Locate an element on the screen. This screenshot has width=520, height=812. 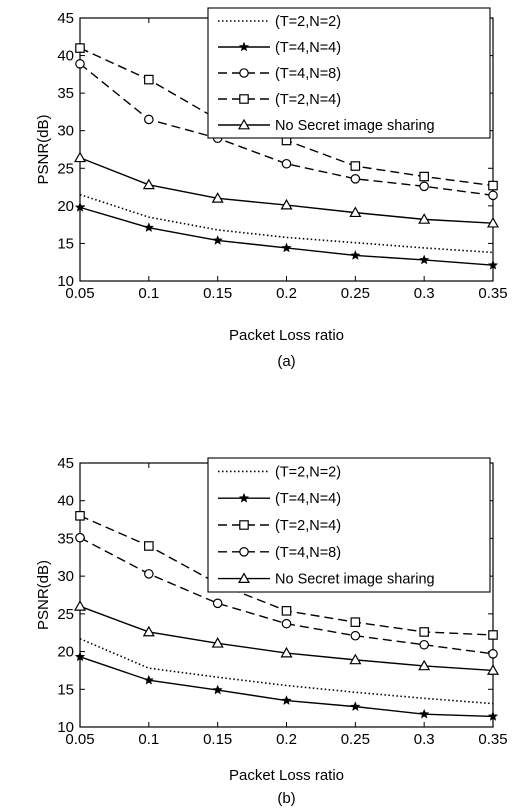
x-tick-label: 0.35 is located at coordinates (492, 293).